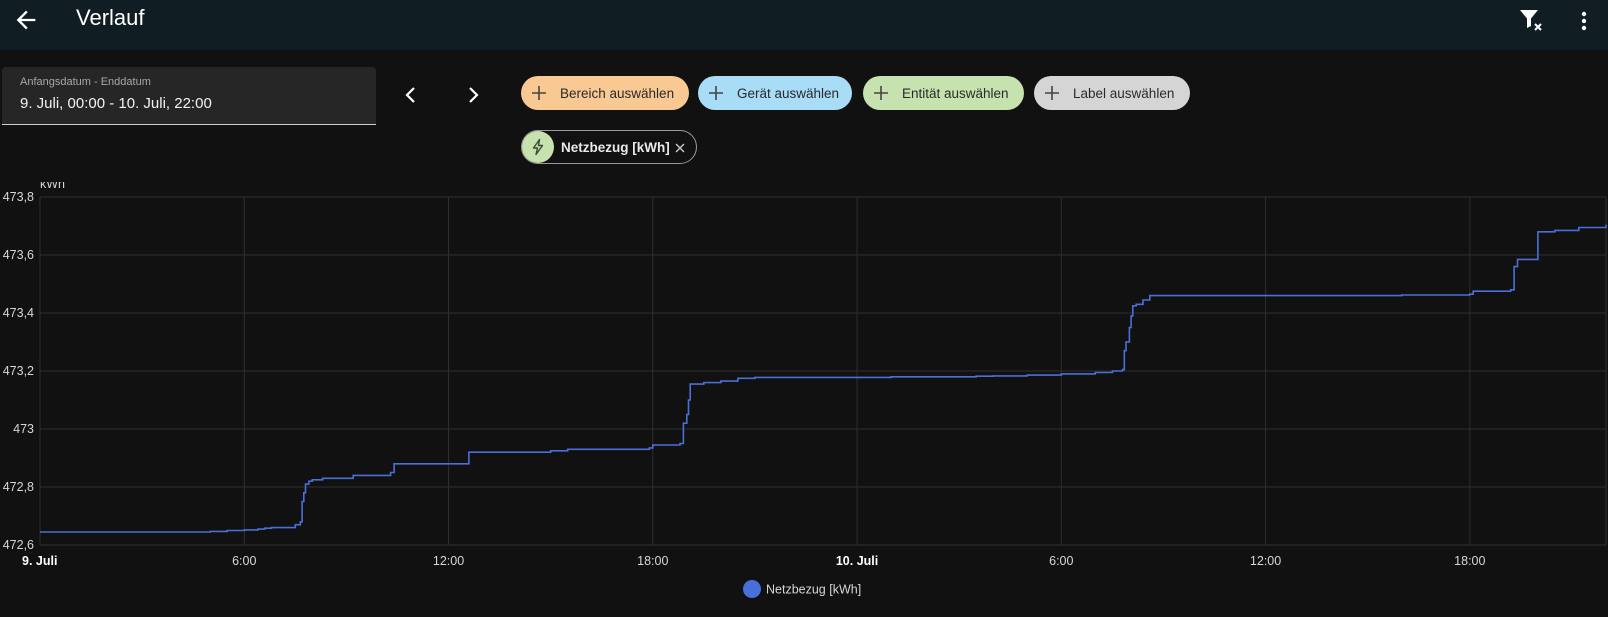 The image size is (1608, 617). What do you see at coordinates (39, 561) in the screenshot?
I see `x-tick-label: 9. Juli` at bounding box center [39, 561].